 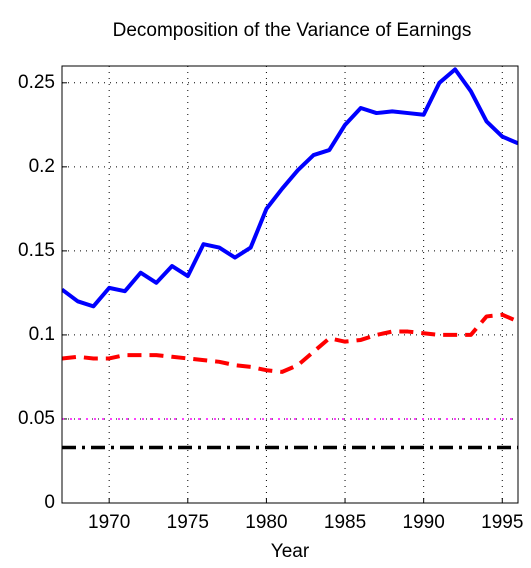 What do you see at coordinates (49, 502) in the screenshot?
I see `y-tick-label: 0` at bounding box center [49, 502].